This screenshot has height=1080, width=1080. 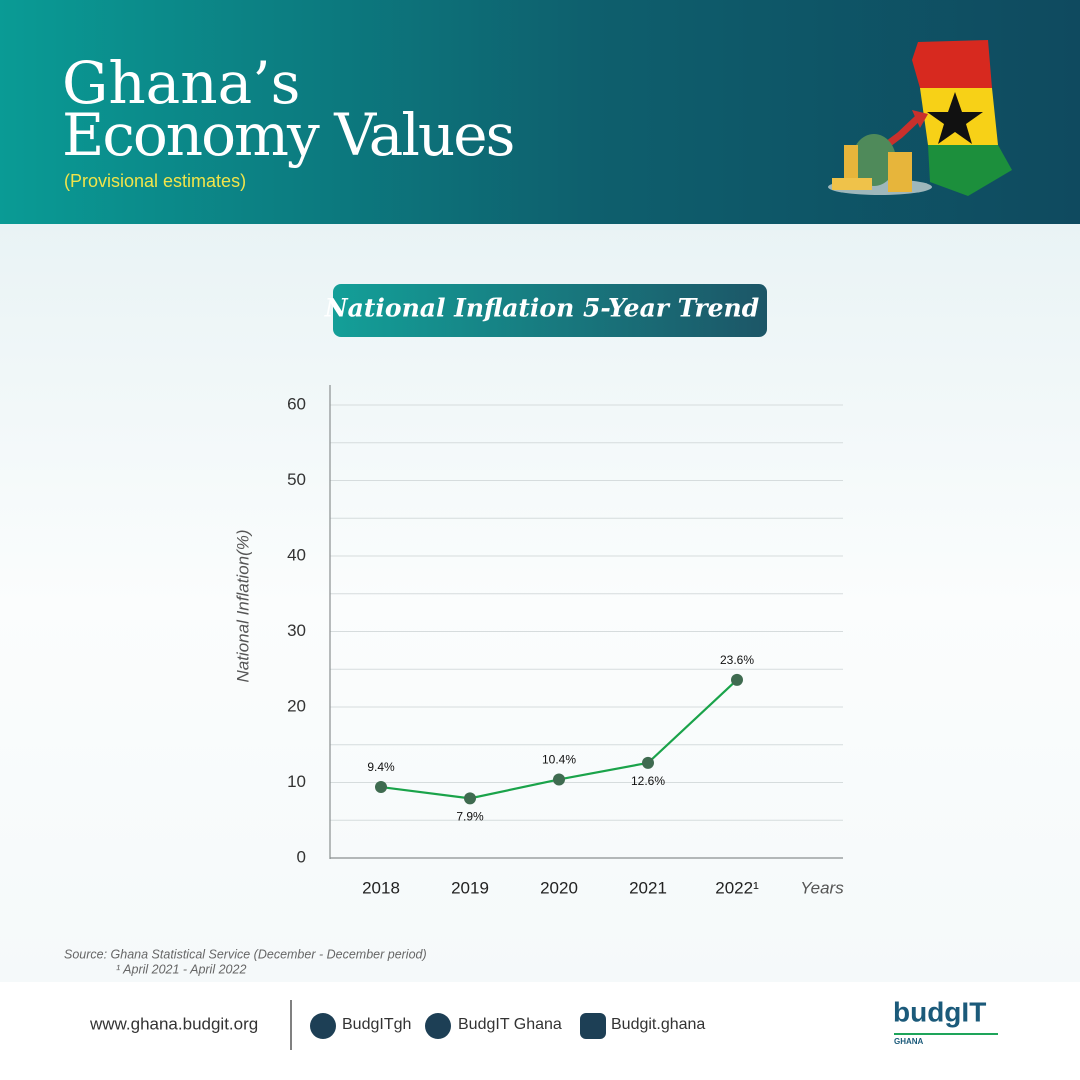 I want to click on title-line: Economy Values, so click(x=287, y=135).